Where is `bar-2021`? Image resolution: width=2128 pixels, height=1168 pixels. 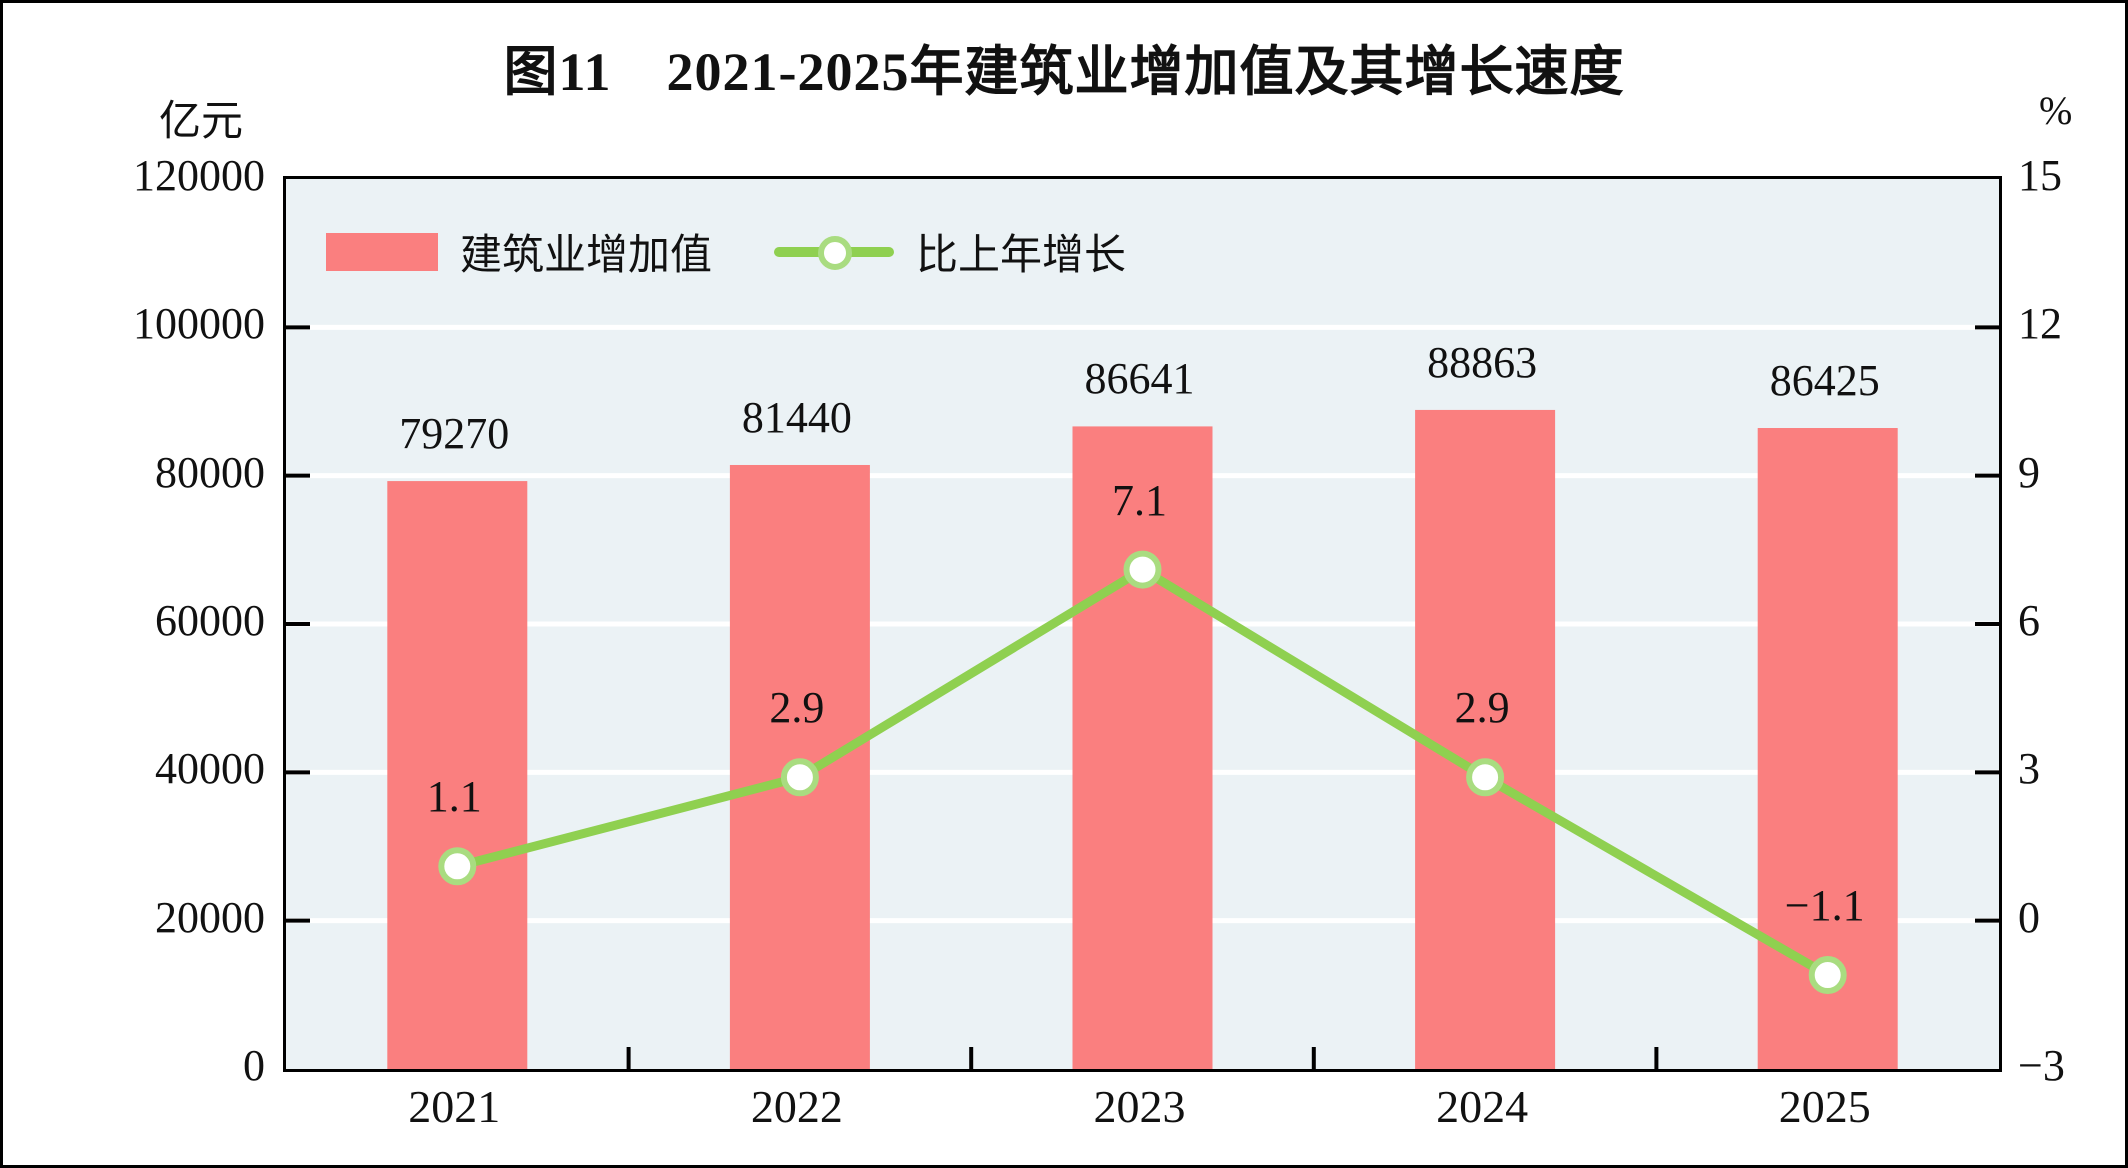
bar-2021 is located at coordinates (457, 775).